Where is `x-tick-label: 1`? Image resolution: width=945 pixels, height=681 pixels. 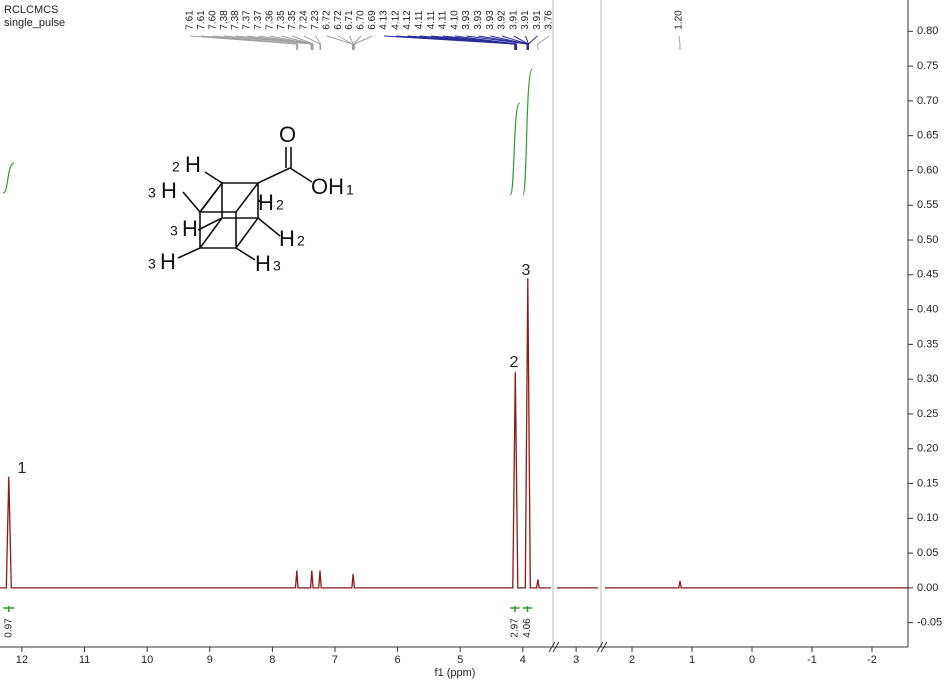 x-tick-label: 1 is located at coordinates (692, 660).